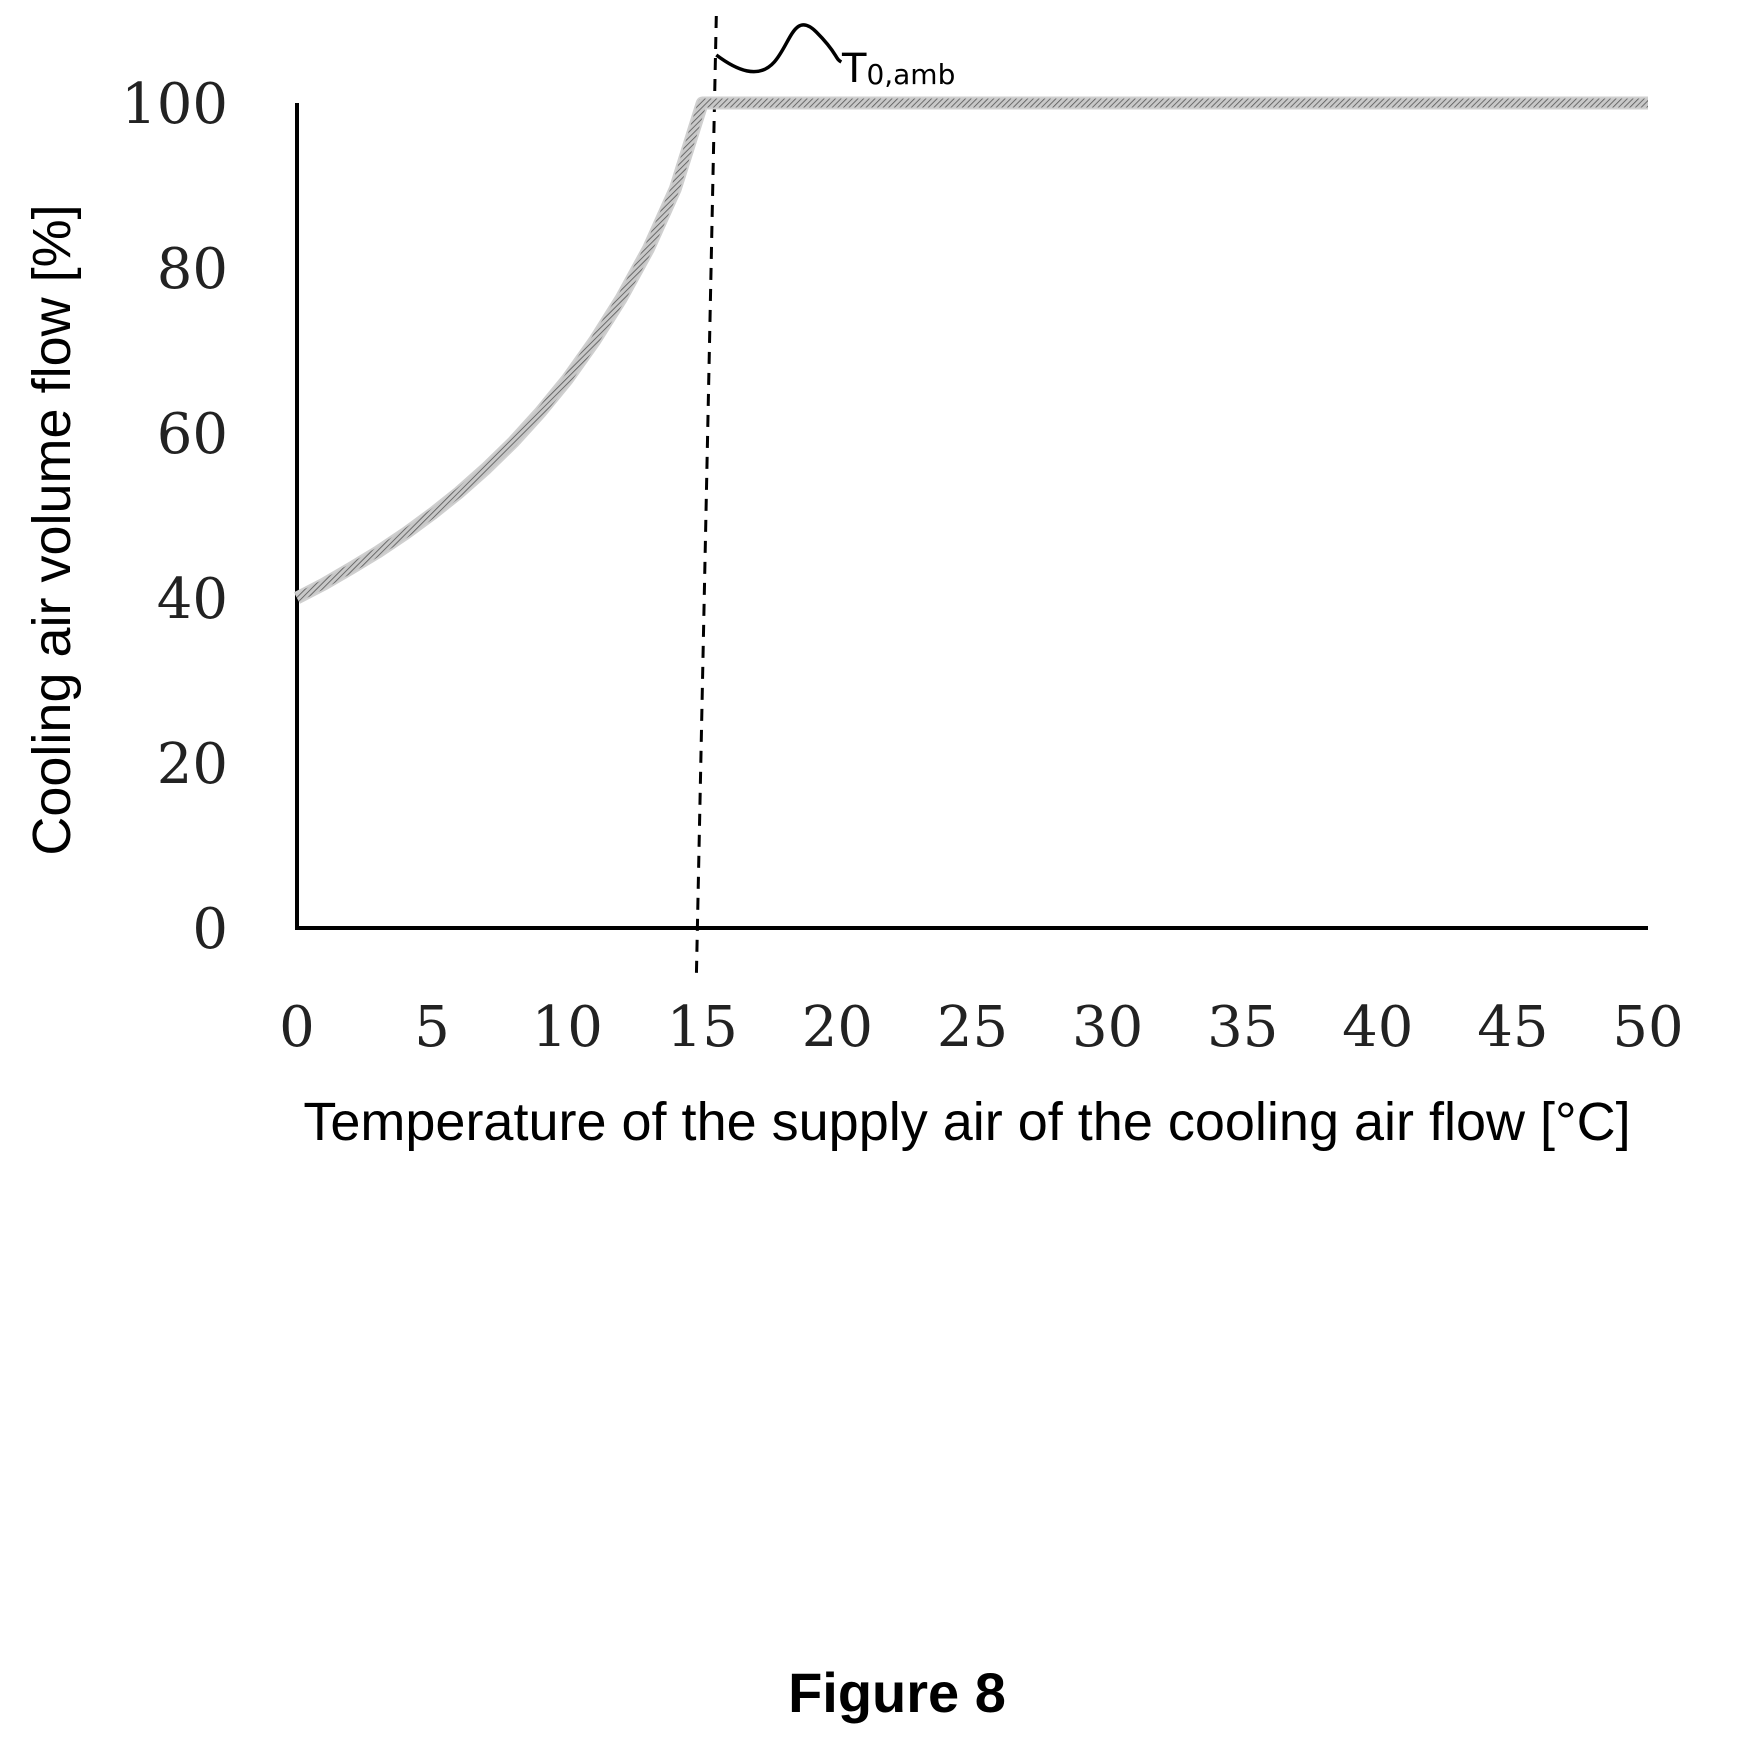 This screenshot has height=1756, width=1756. Describe the element at coordinates (174, 517) in the screenshot. I see `y-axis-tick-labels: 0 20 40 60 80 100` at that location.